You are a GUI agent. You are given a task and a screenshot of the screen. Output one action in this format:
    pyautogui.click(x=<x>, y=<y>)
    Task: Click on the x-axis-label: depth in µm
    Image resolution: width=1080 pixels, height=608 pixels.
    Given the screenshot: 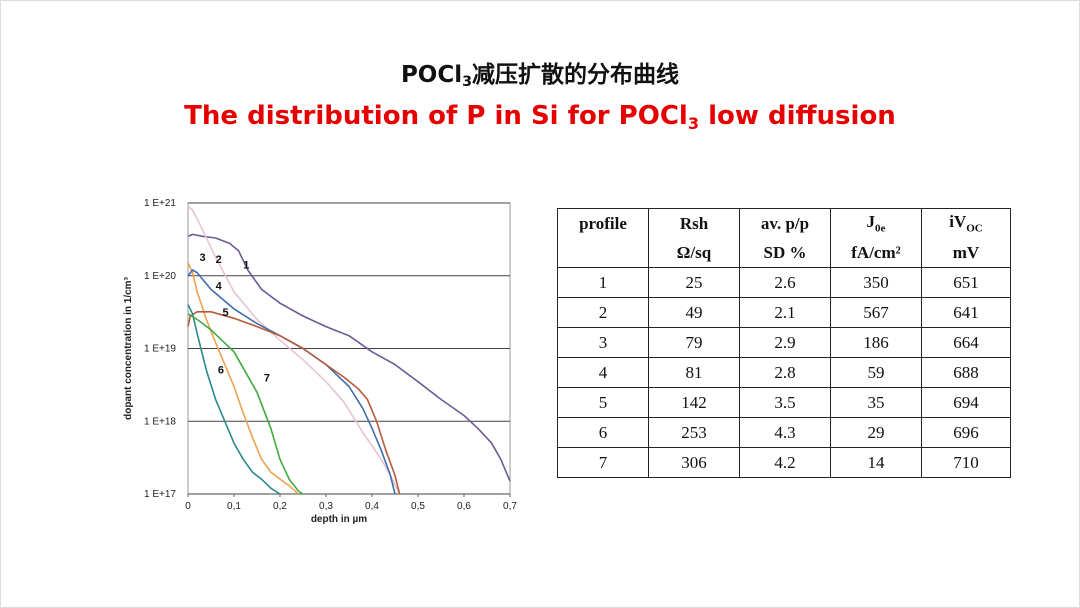 What is the action you would take?
    pyautogui.click(x=339, y=519)
    